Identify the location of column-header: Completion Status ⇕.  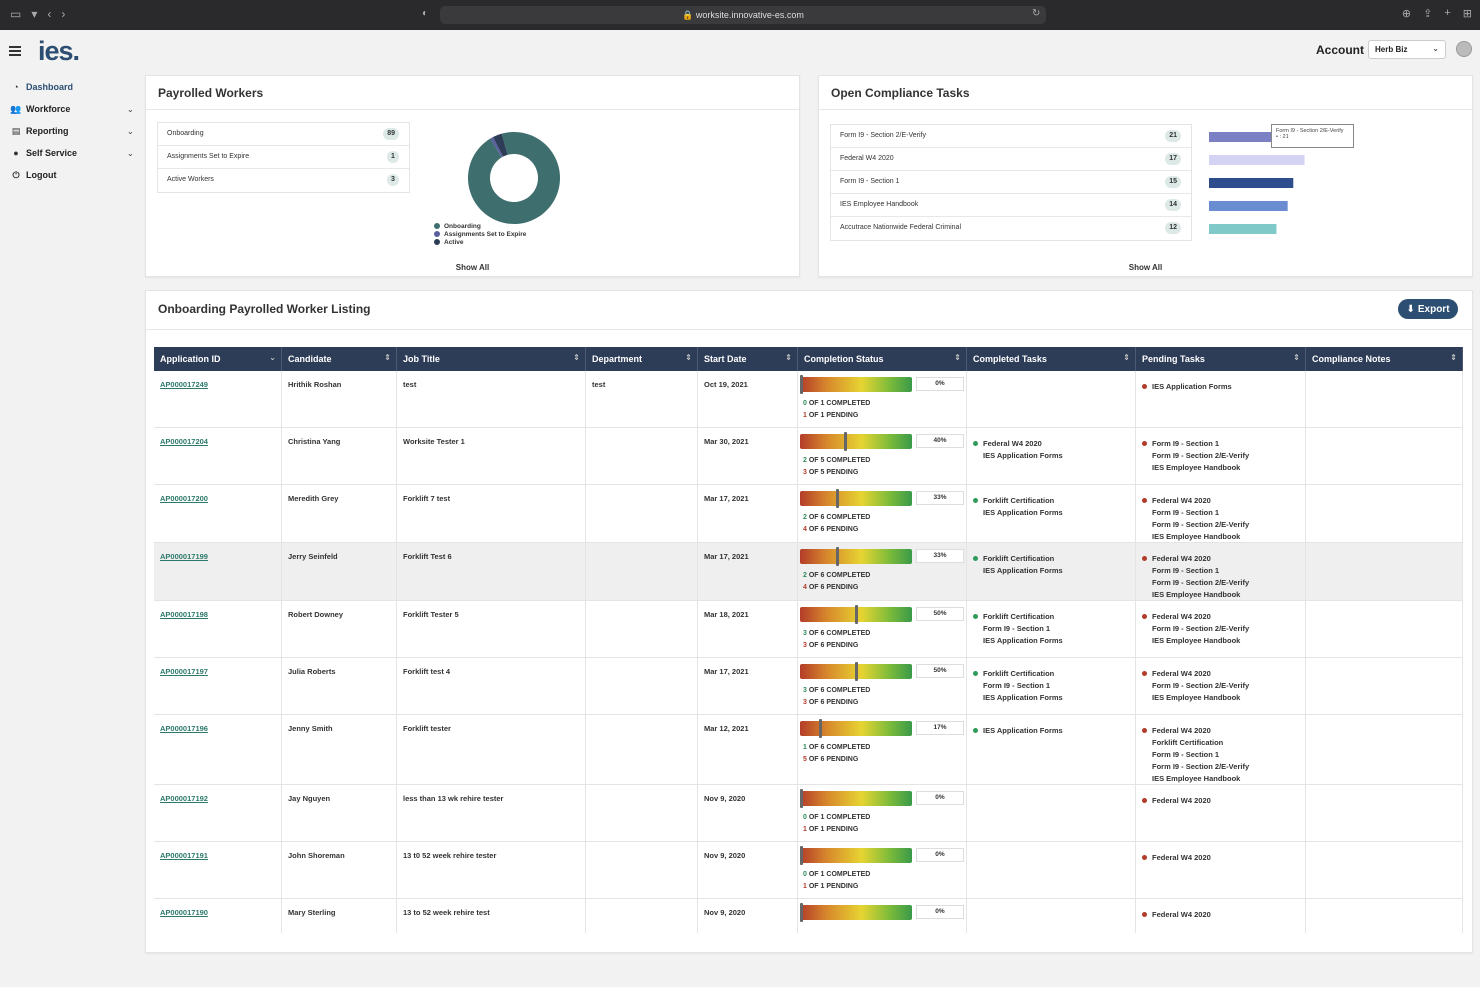
(882, 359).